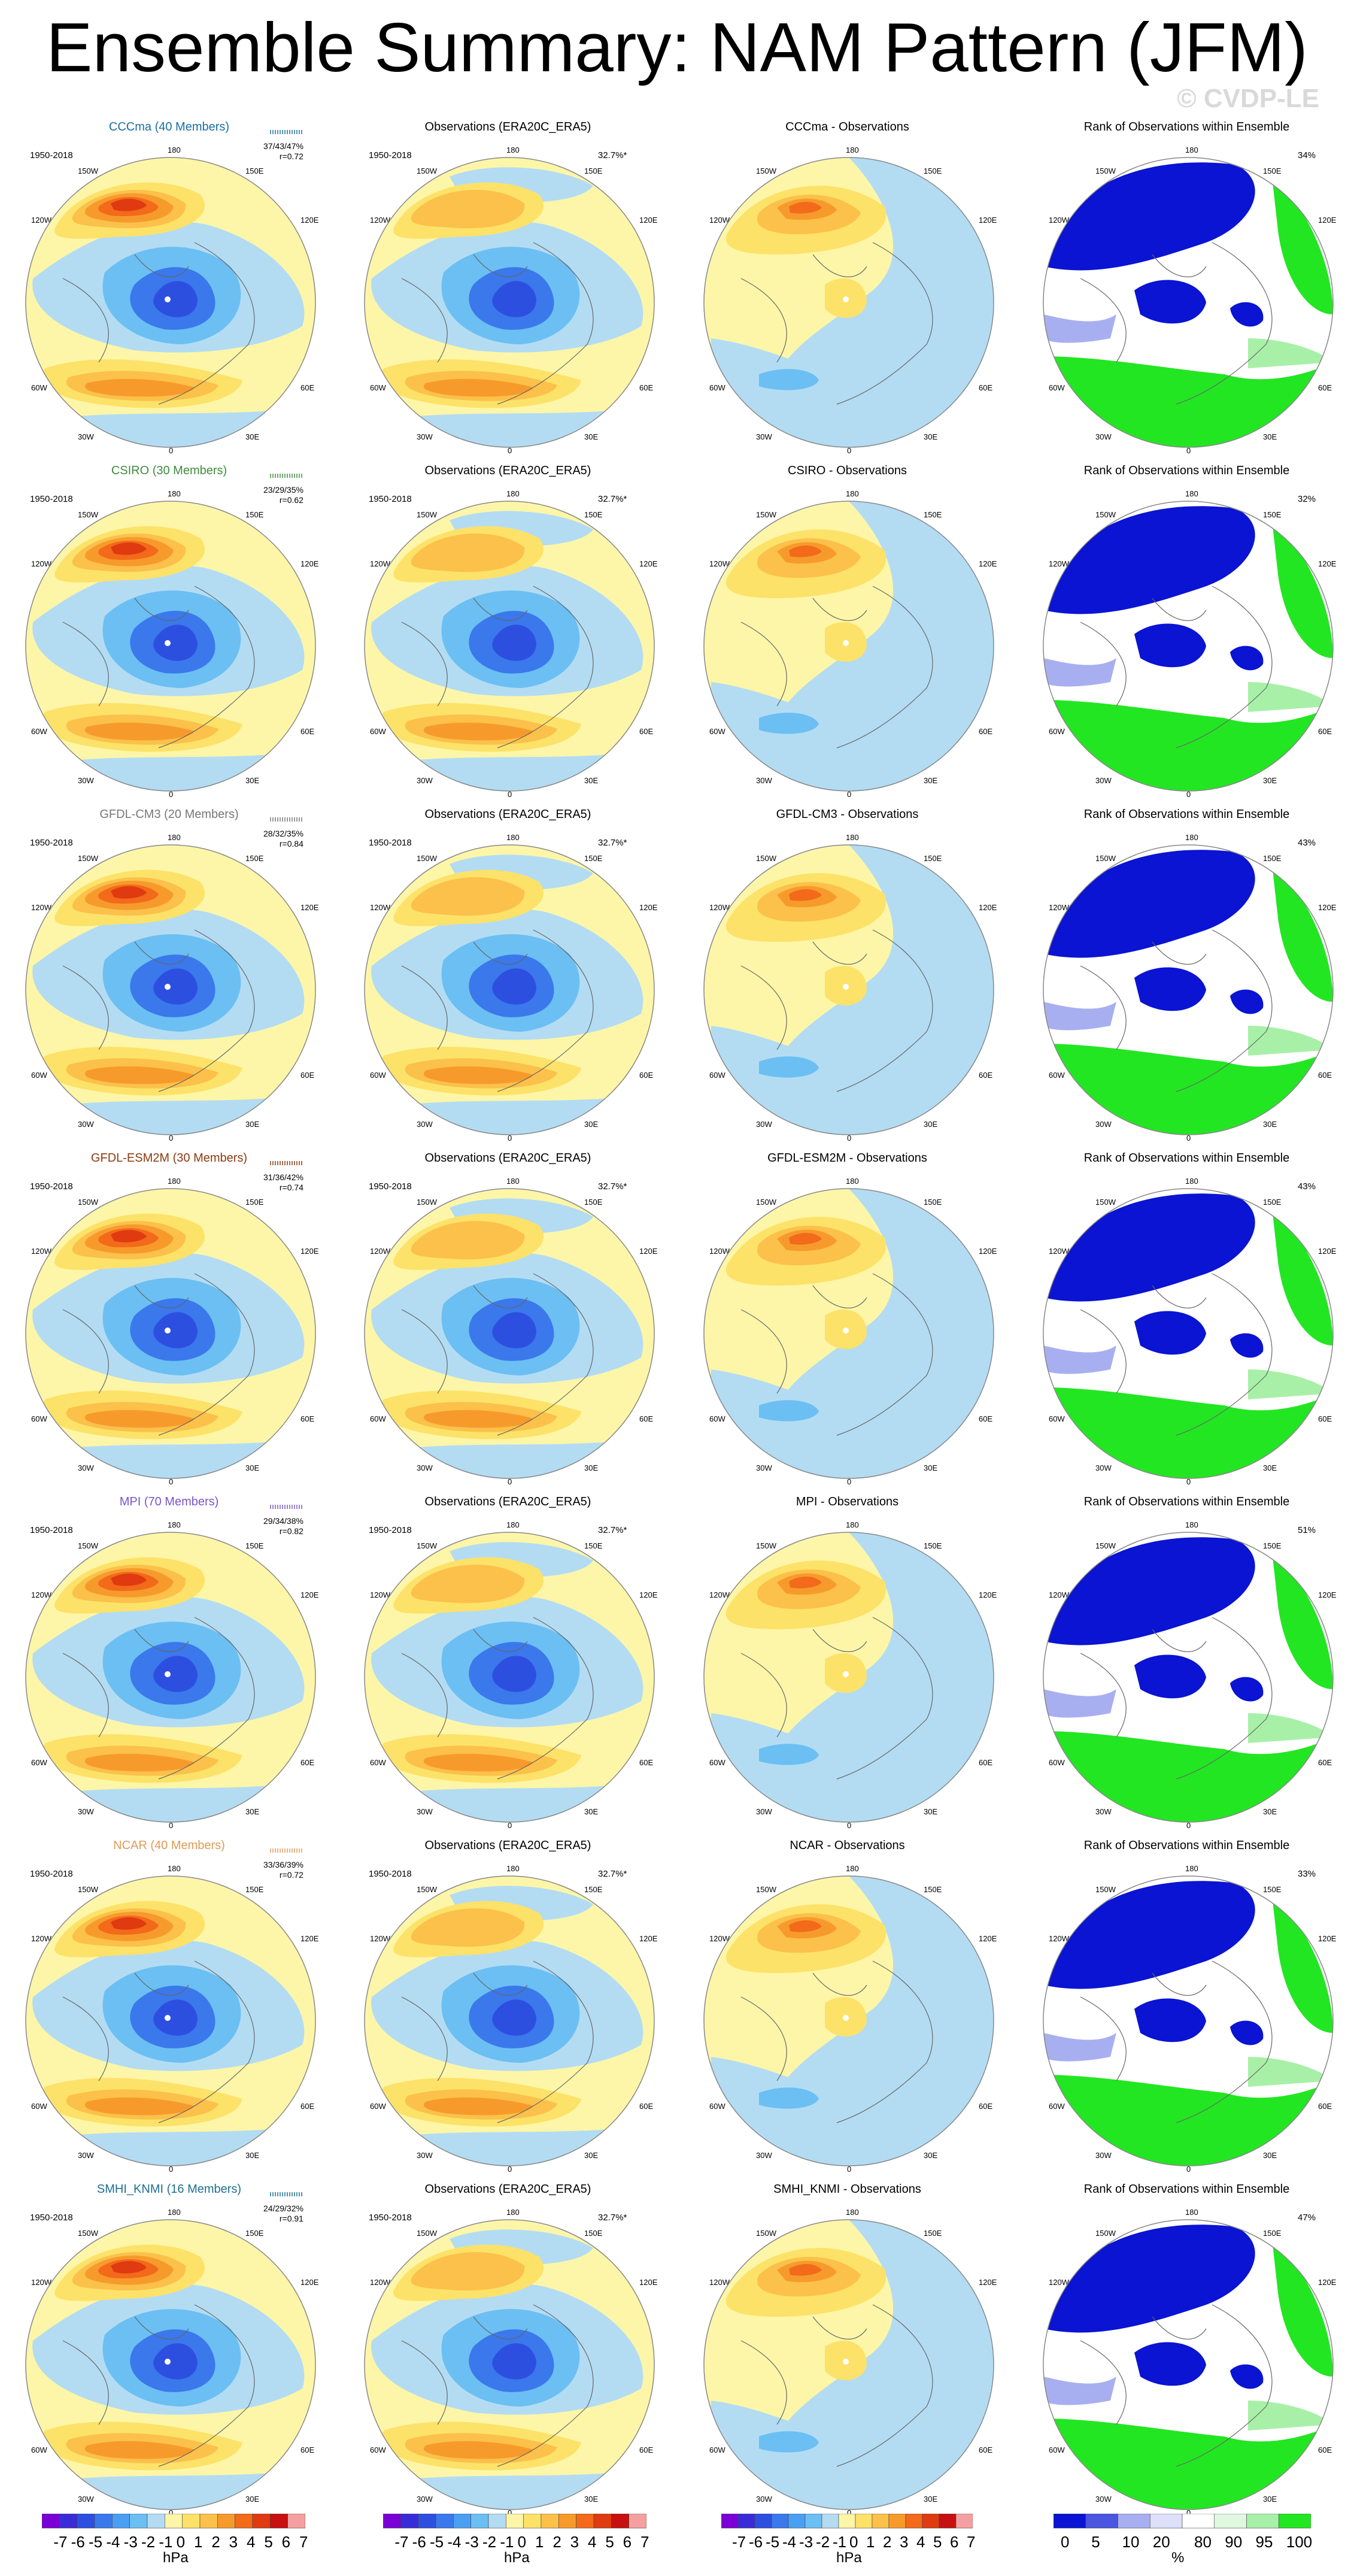 Image resolution: width=1354 pixels, height=2576 pixels. What do you see at coordinates (1290, 2072) in the screenshot?
I see `rank-high` at bounding box center [1290, 2072].